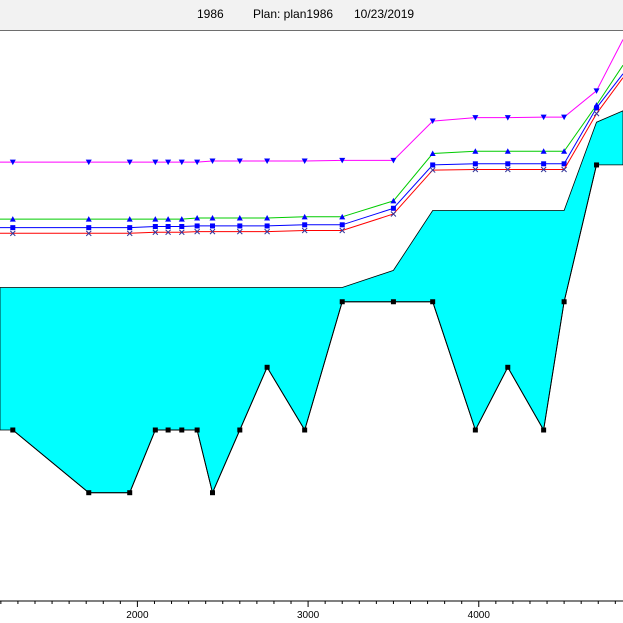  Describe the element at coordinates (293, 14) in the screenshot. I see `header-plan: Plan: plan1986` at that location.